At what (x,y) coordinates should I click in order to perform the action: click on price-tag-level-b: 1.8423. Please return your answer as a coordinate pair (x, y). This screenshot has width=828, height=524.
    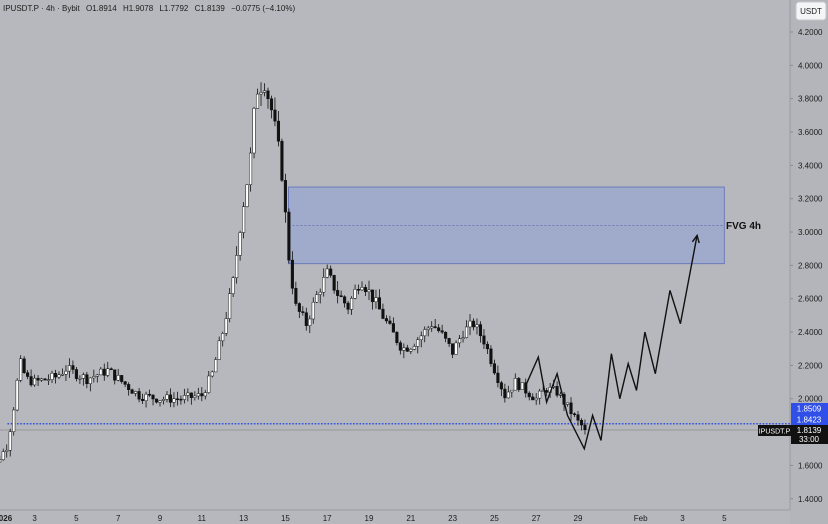
    Looking at the image, I should click on (809, 419).